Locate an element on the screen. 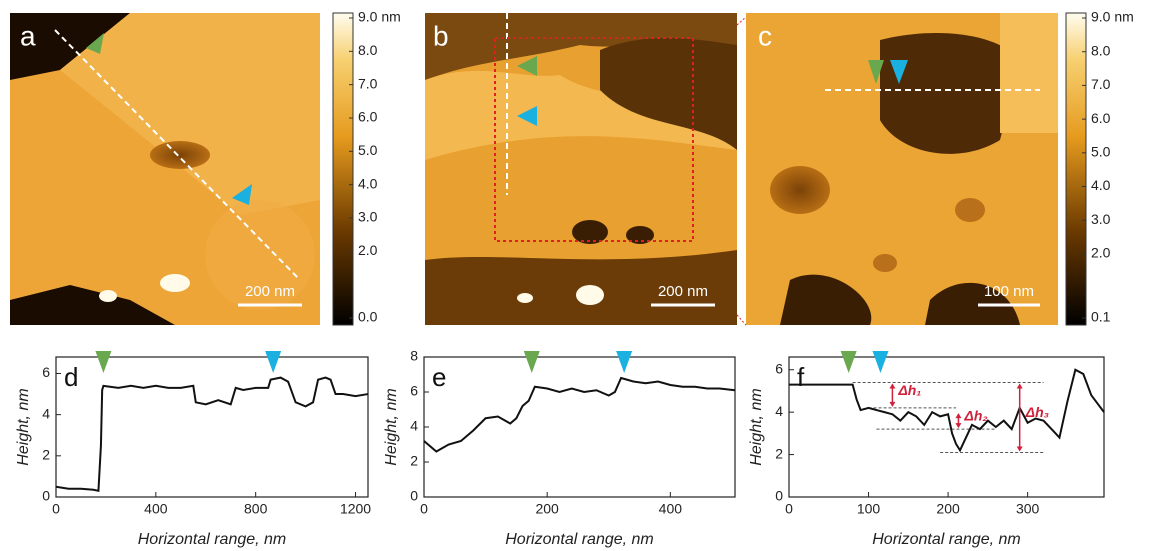  annotation: Δh₃ is located at coordinates (1037, 412).